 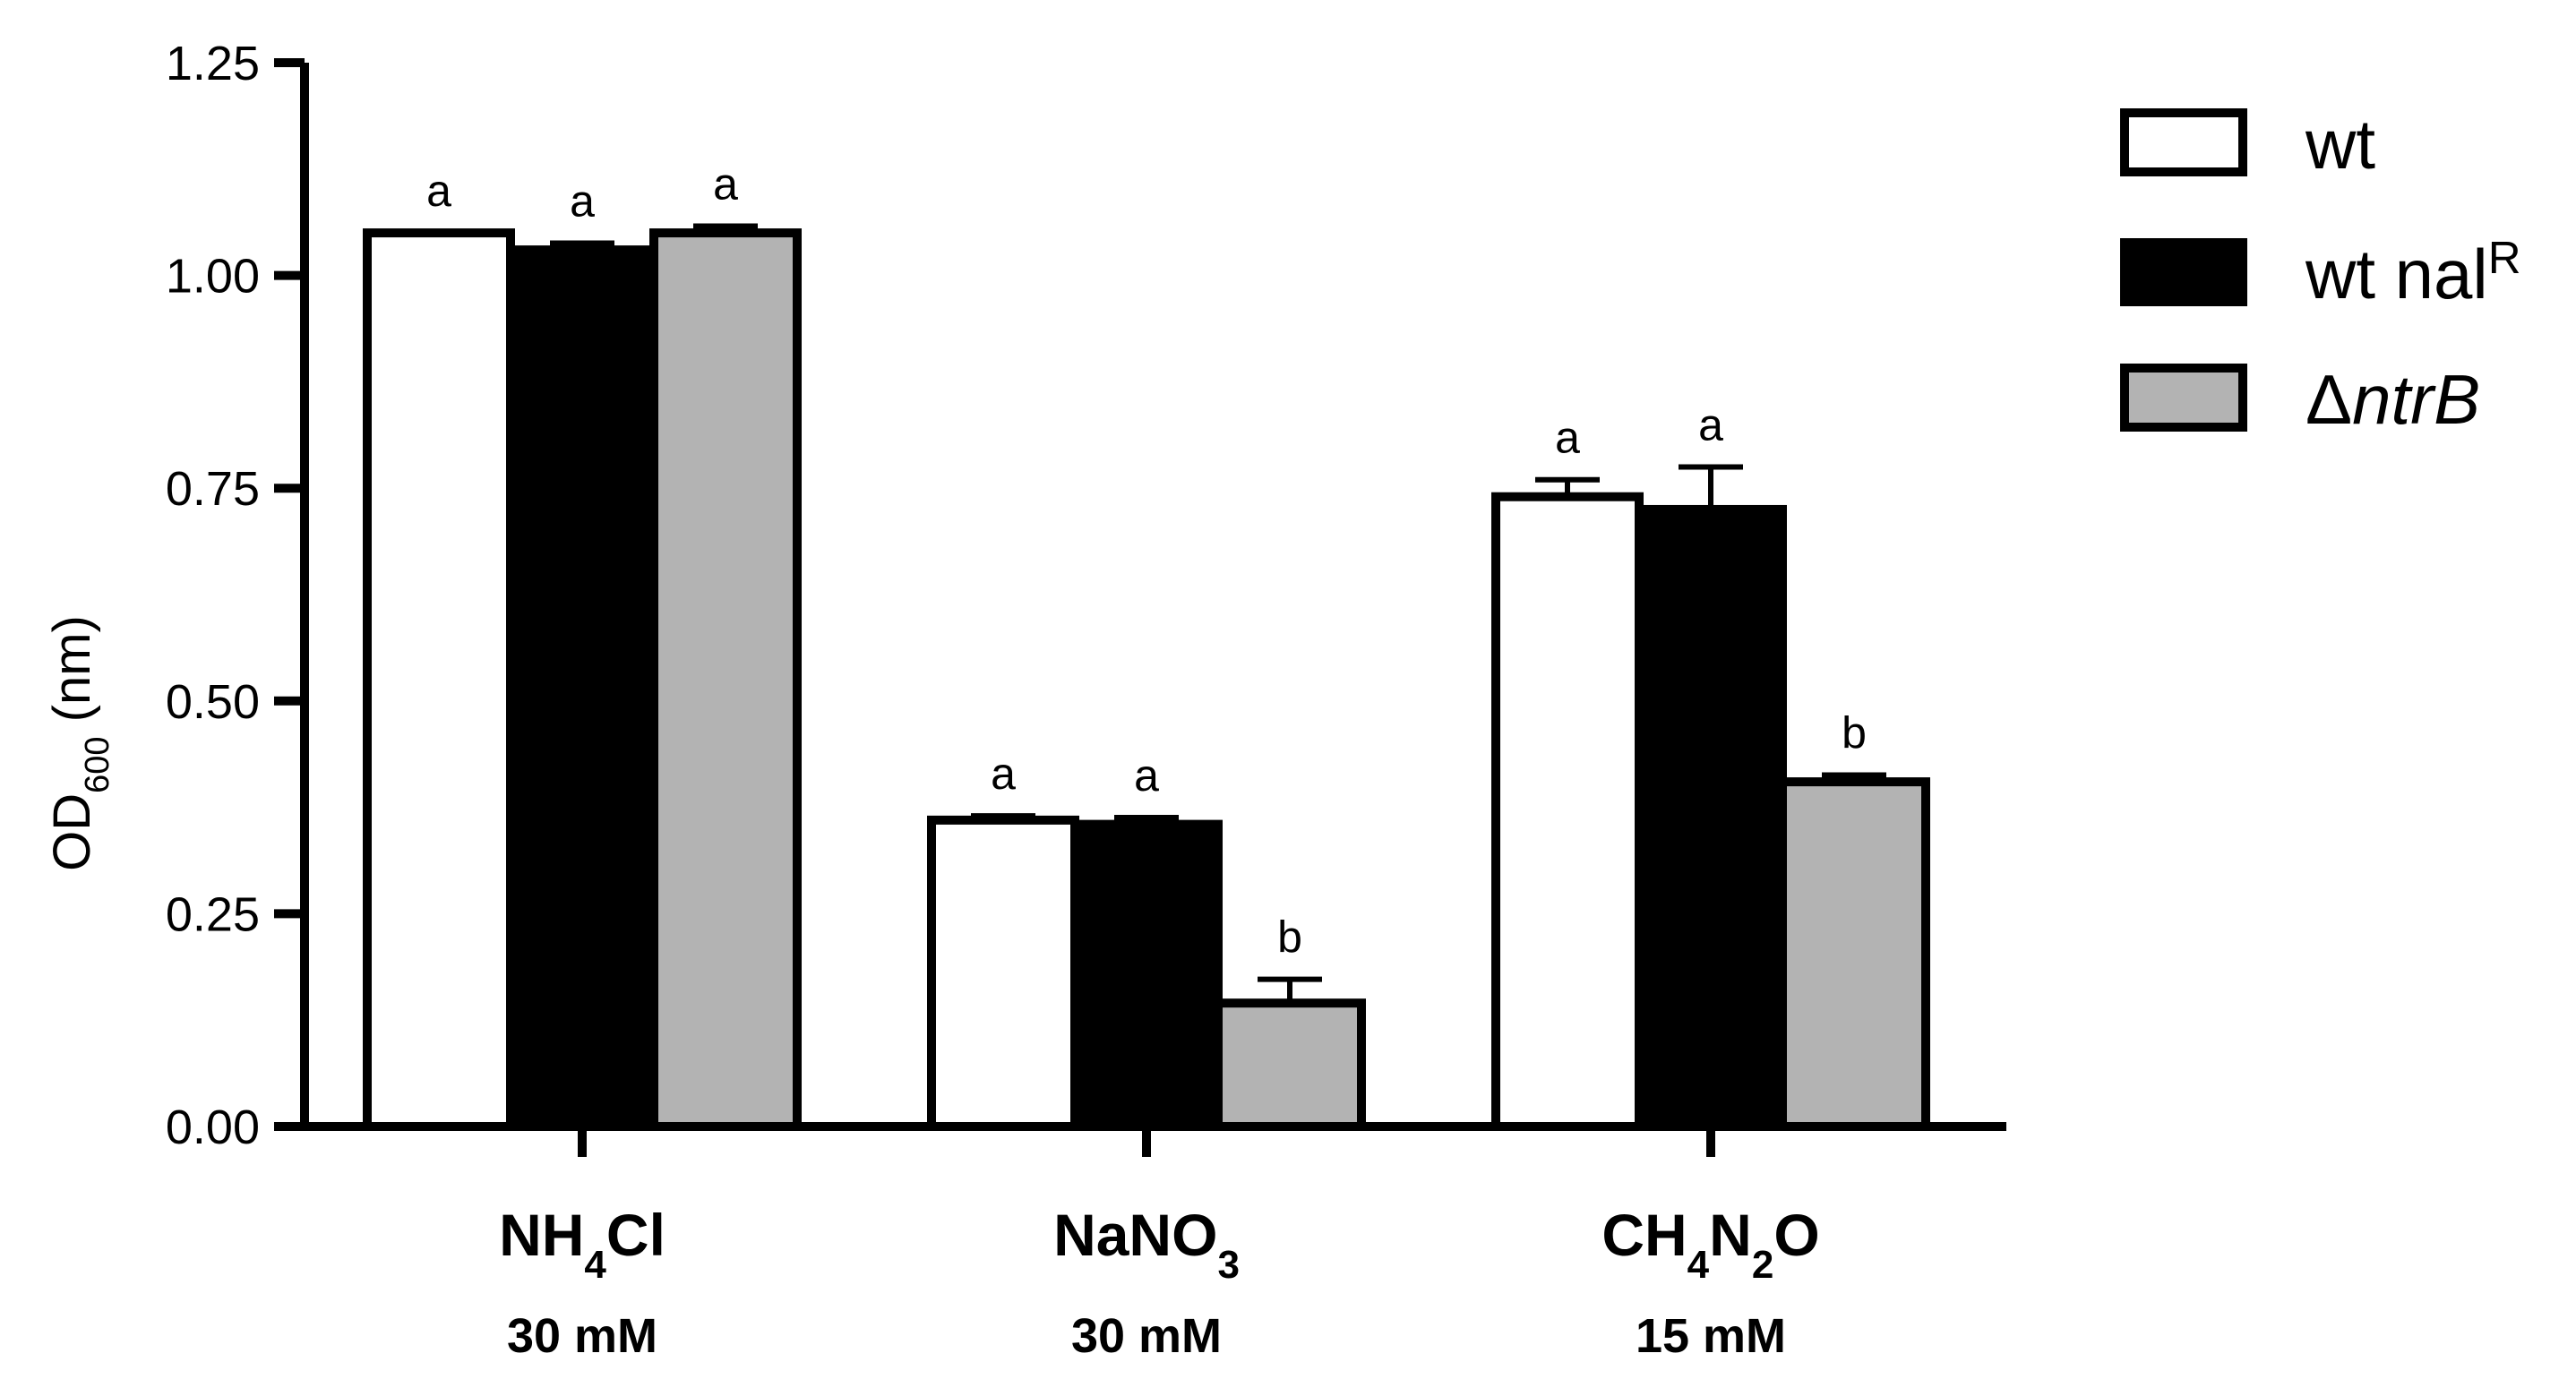 What do you see at coordinates (582, 1336) in the screenshot?
I see `concentration-label-1: 30 mM` at bounding box center [582, 1336].